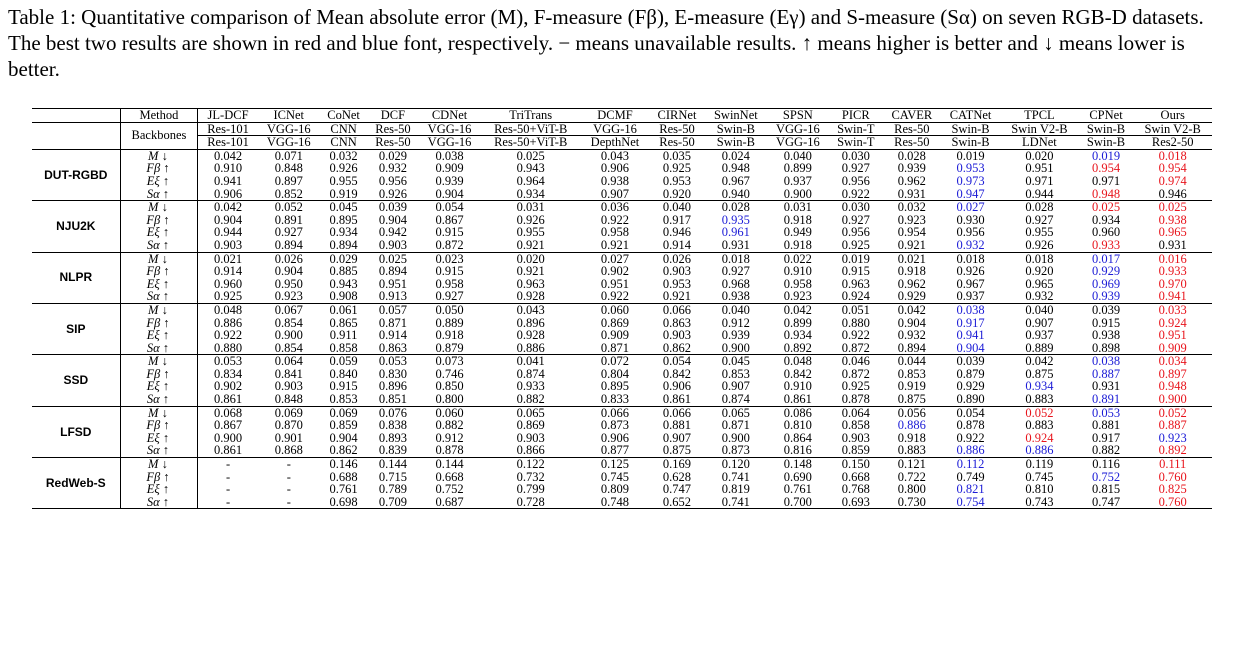  What do you see at coordinates (288, 502) in the screenshot?
I see `table-cell: -` at bounding box center [288, 502].